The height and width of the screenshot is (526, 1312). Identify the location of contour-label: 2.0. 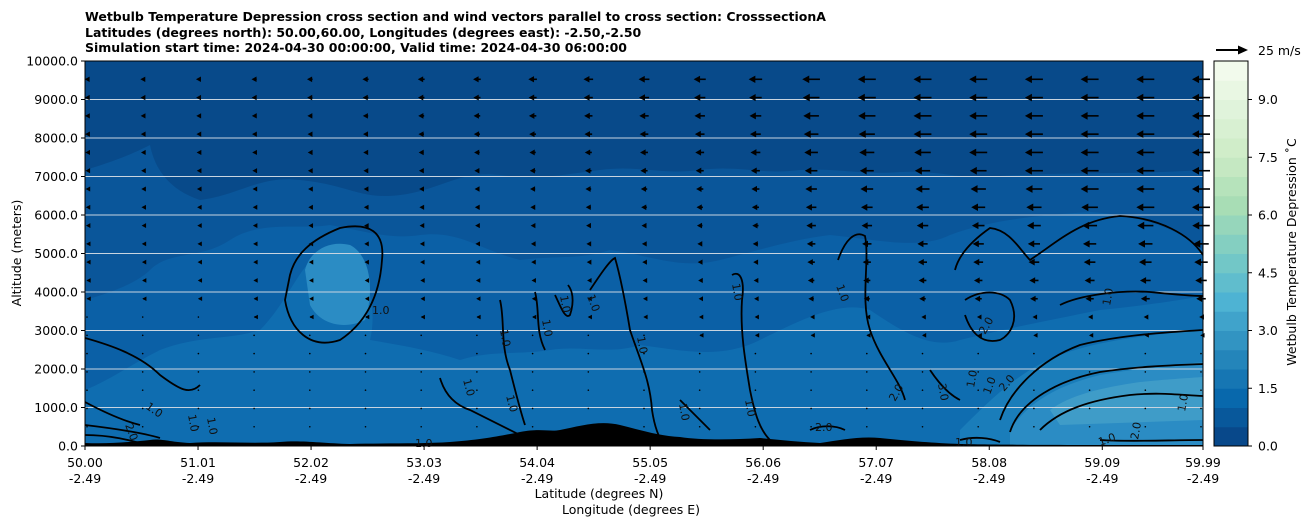
(824, 427).